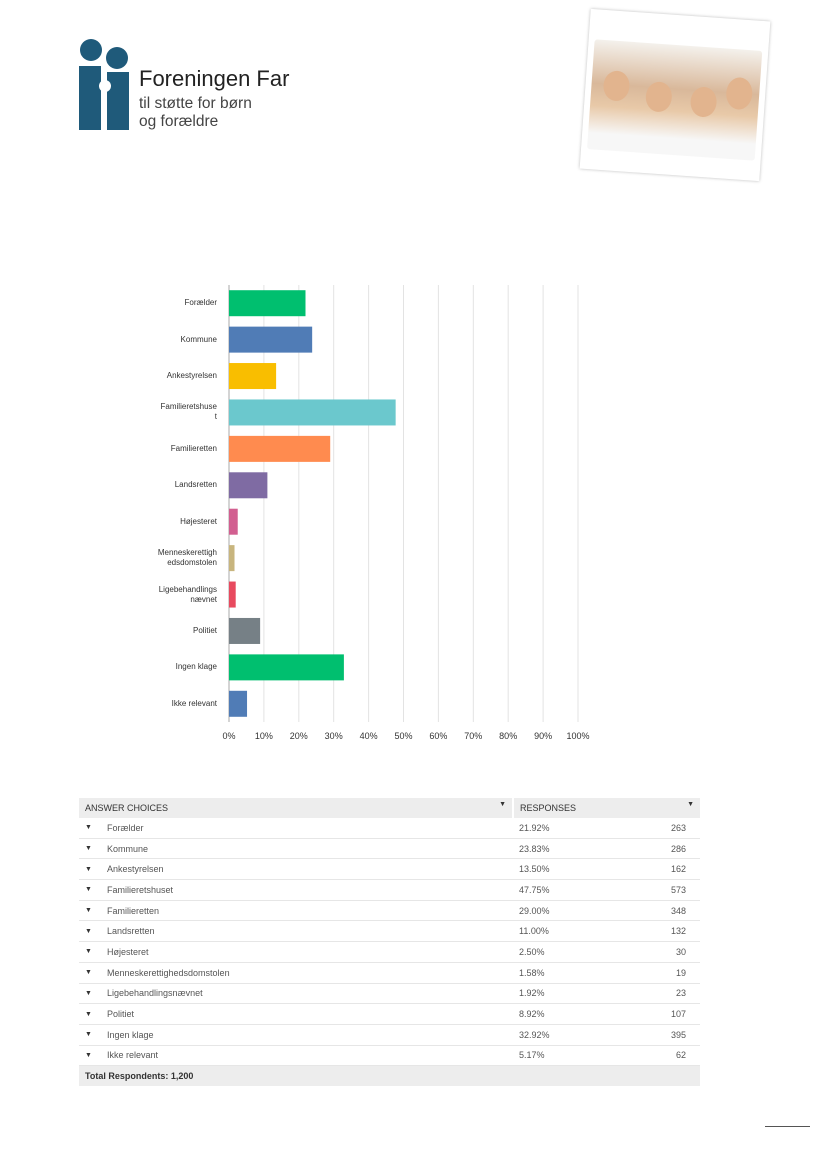  I want to click on response-percent: 5.17%, so click(564, 1056).